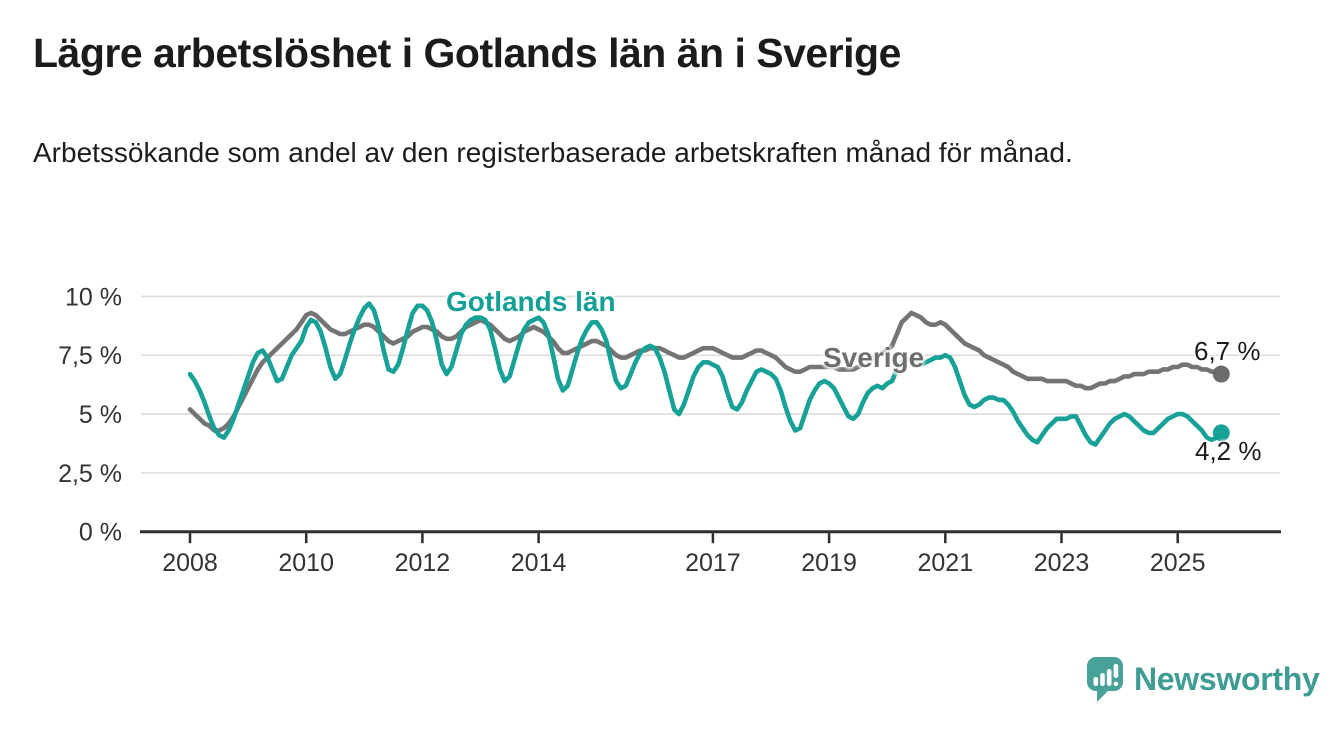  Describe the element at coordinates (1062, 563) in the screenshot. I see `x-axis-tick-label: 2023` at that location.